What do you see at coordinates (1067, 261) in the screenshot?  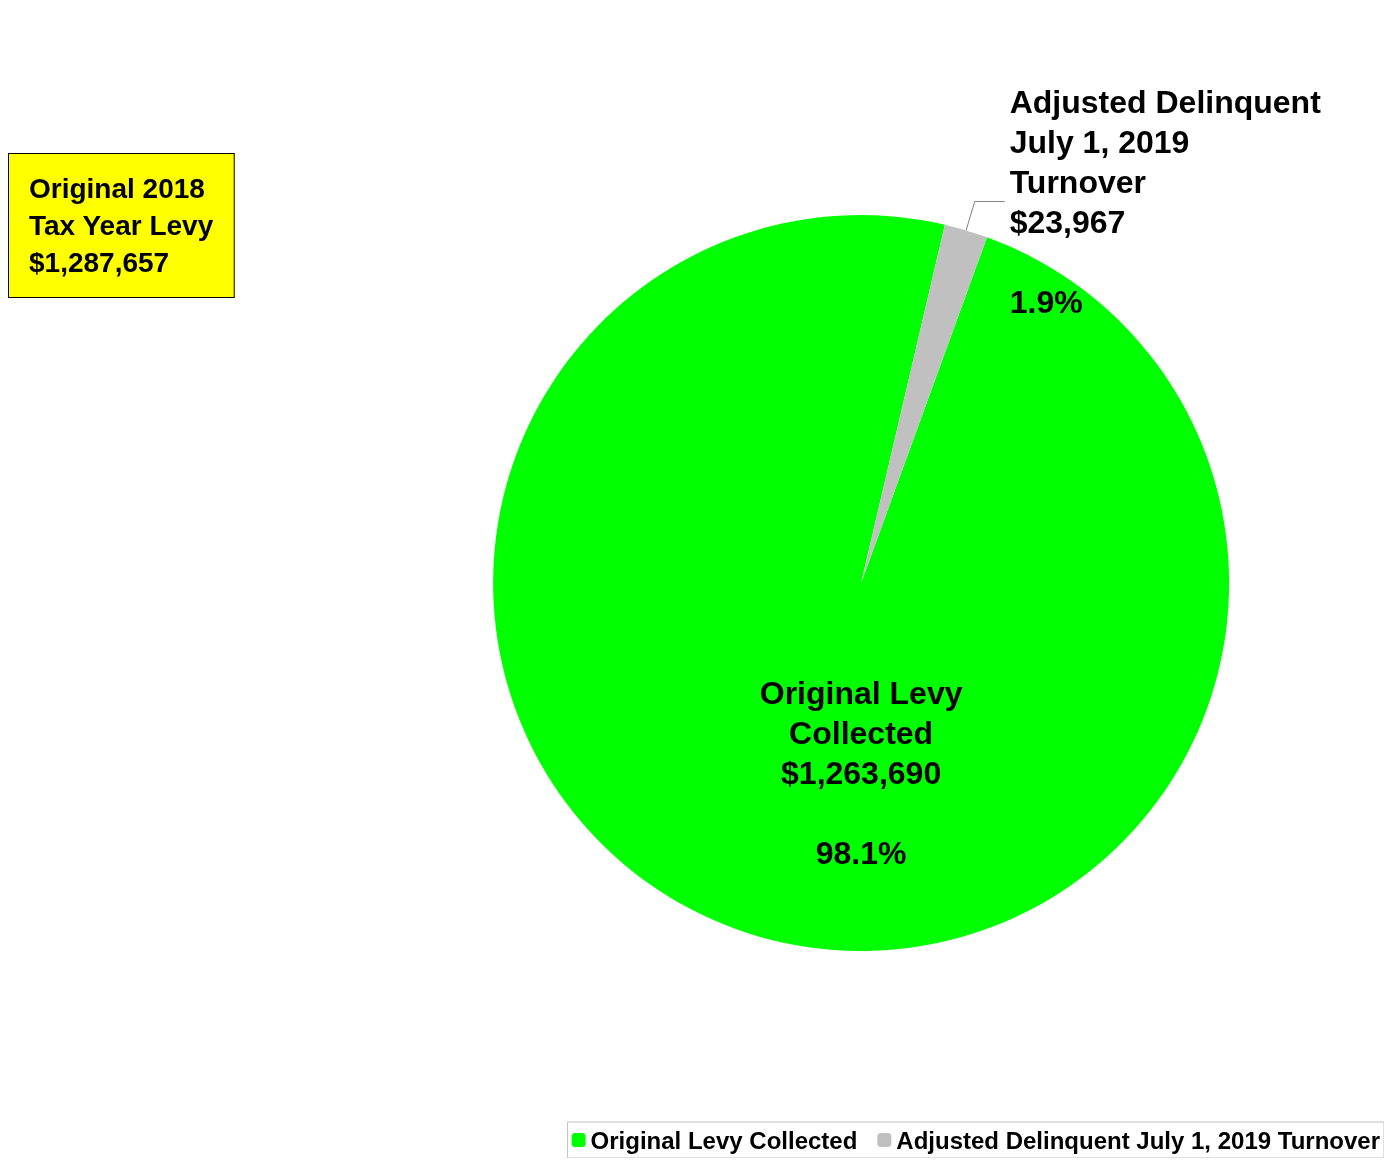 I see `text: $23,967 1.9%` at bounding box center [1067, 261].